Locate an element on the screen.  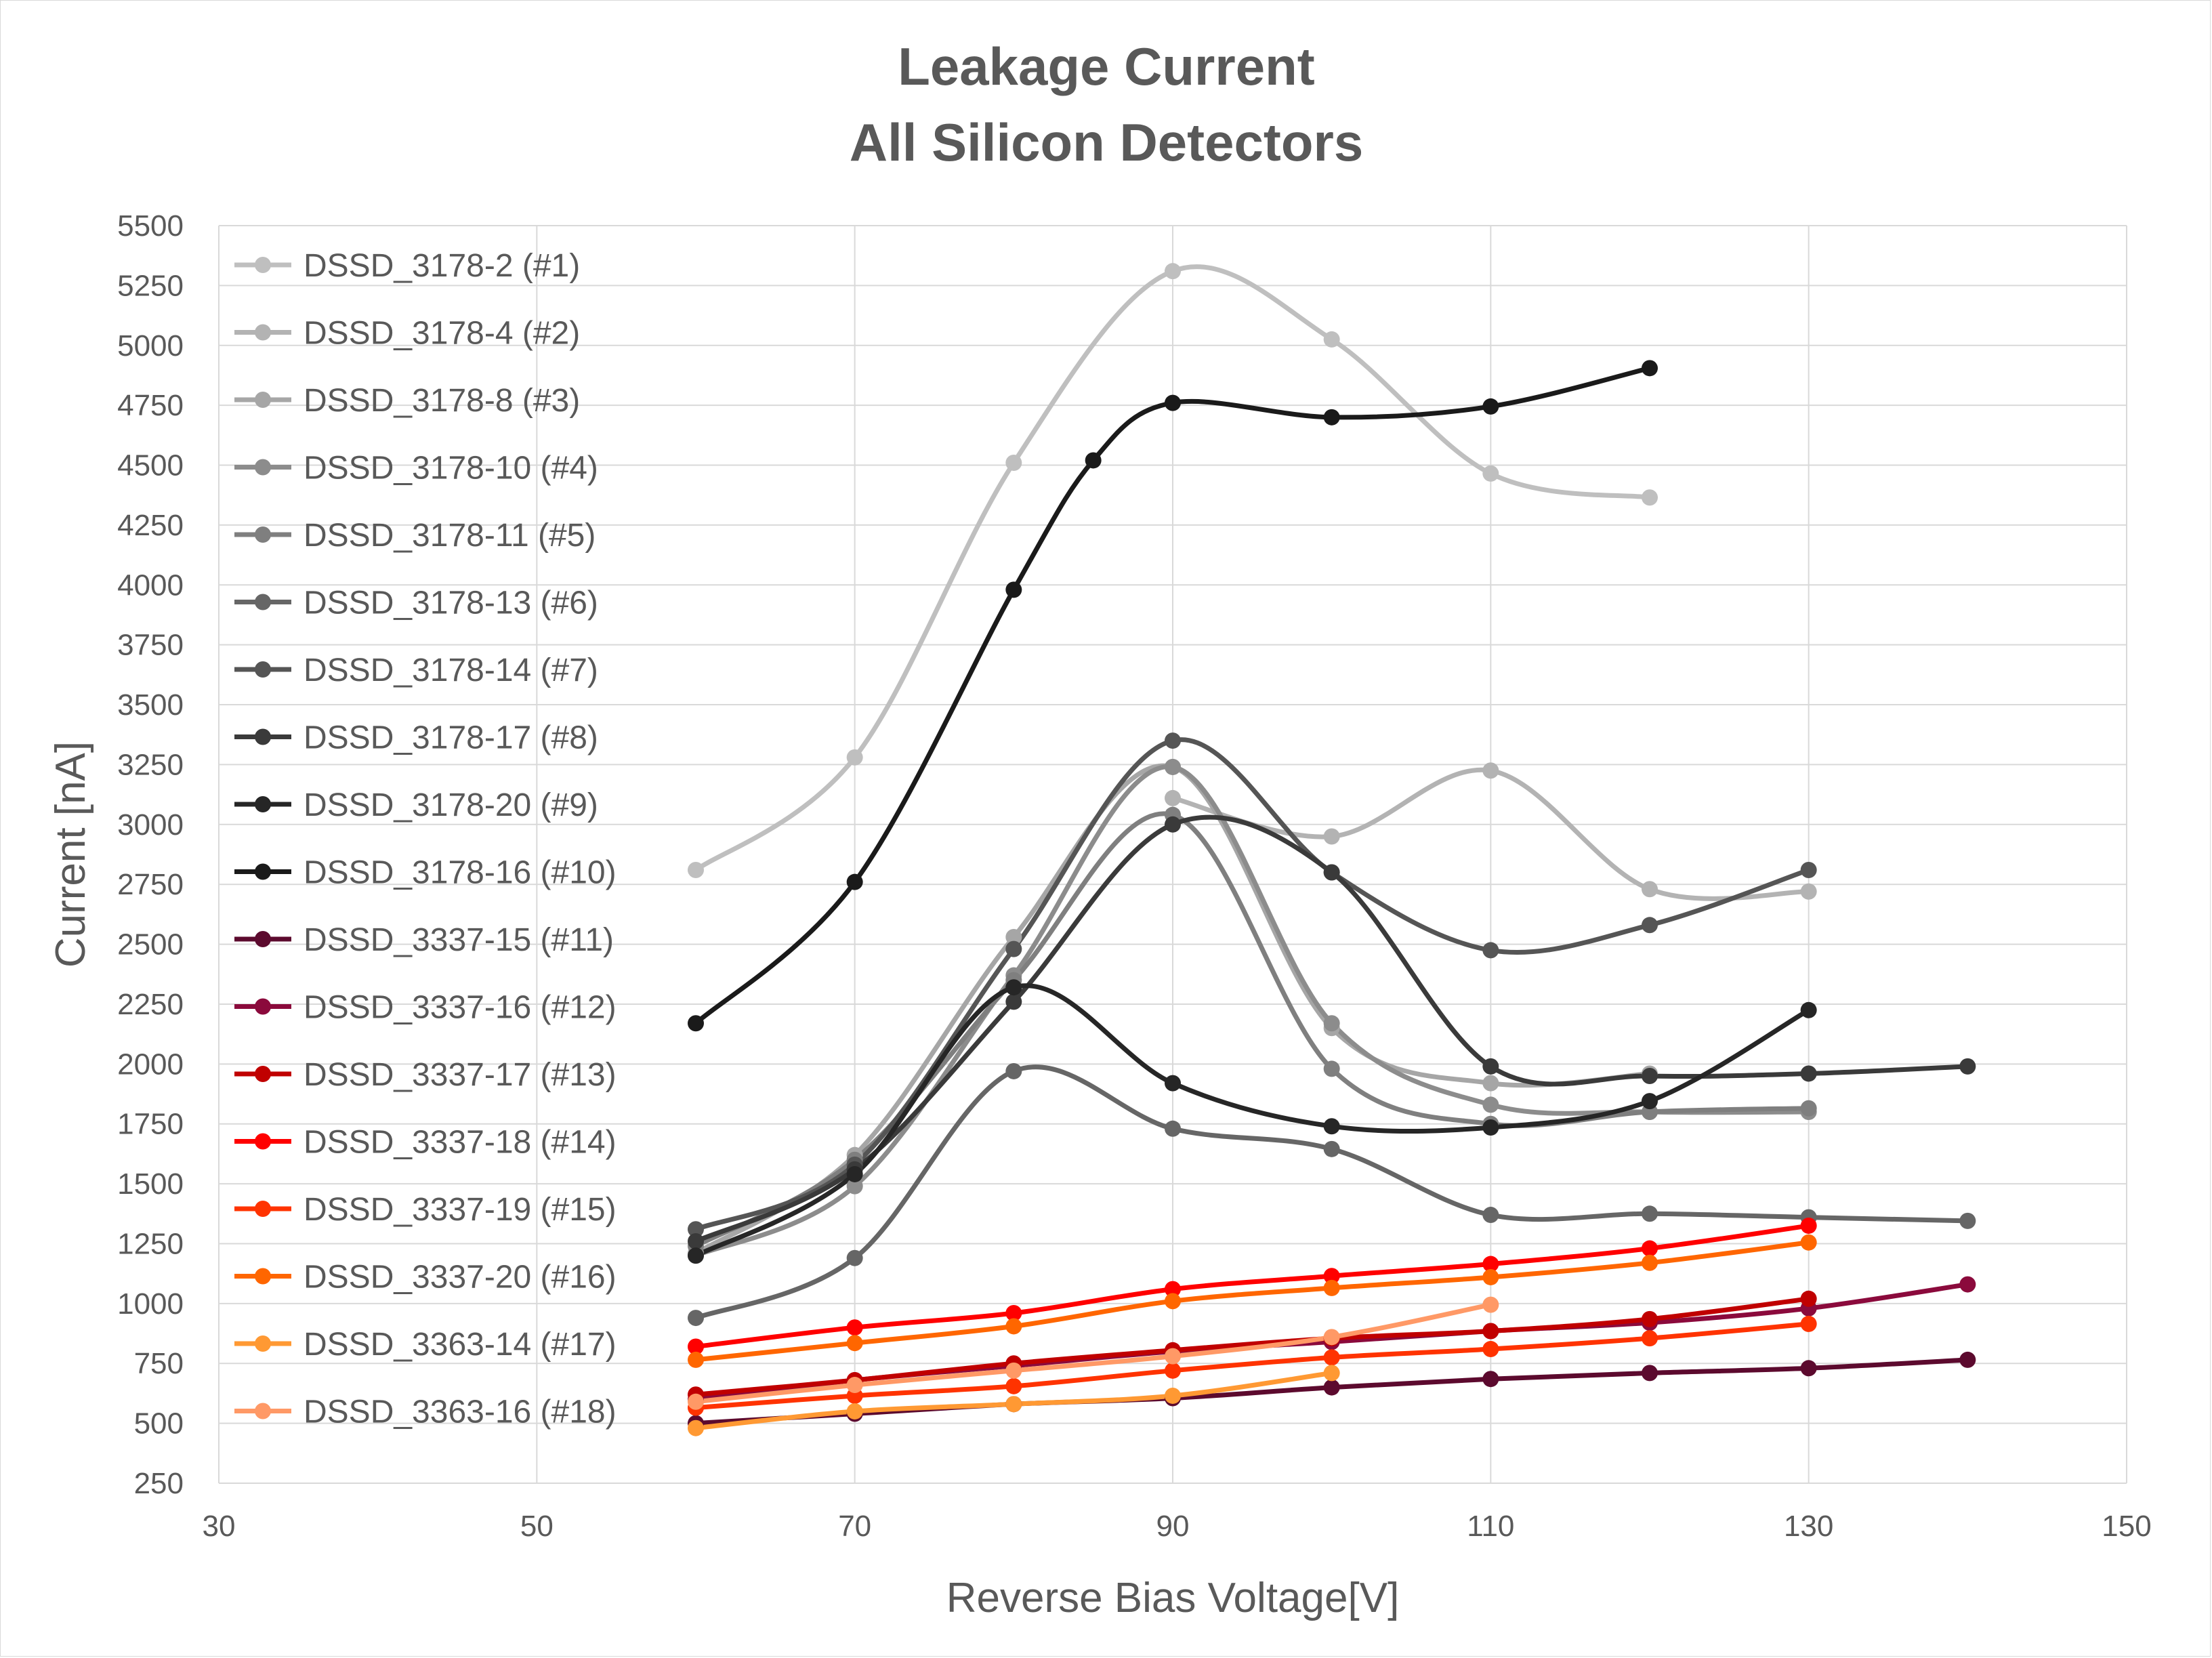
data-point-s14-p4 is located at coordinates (1173, 1289).